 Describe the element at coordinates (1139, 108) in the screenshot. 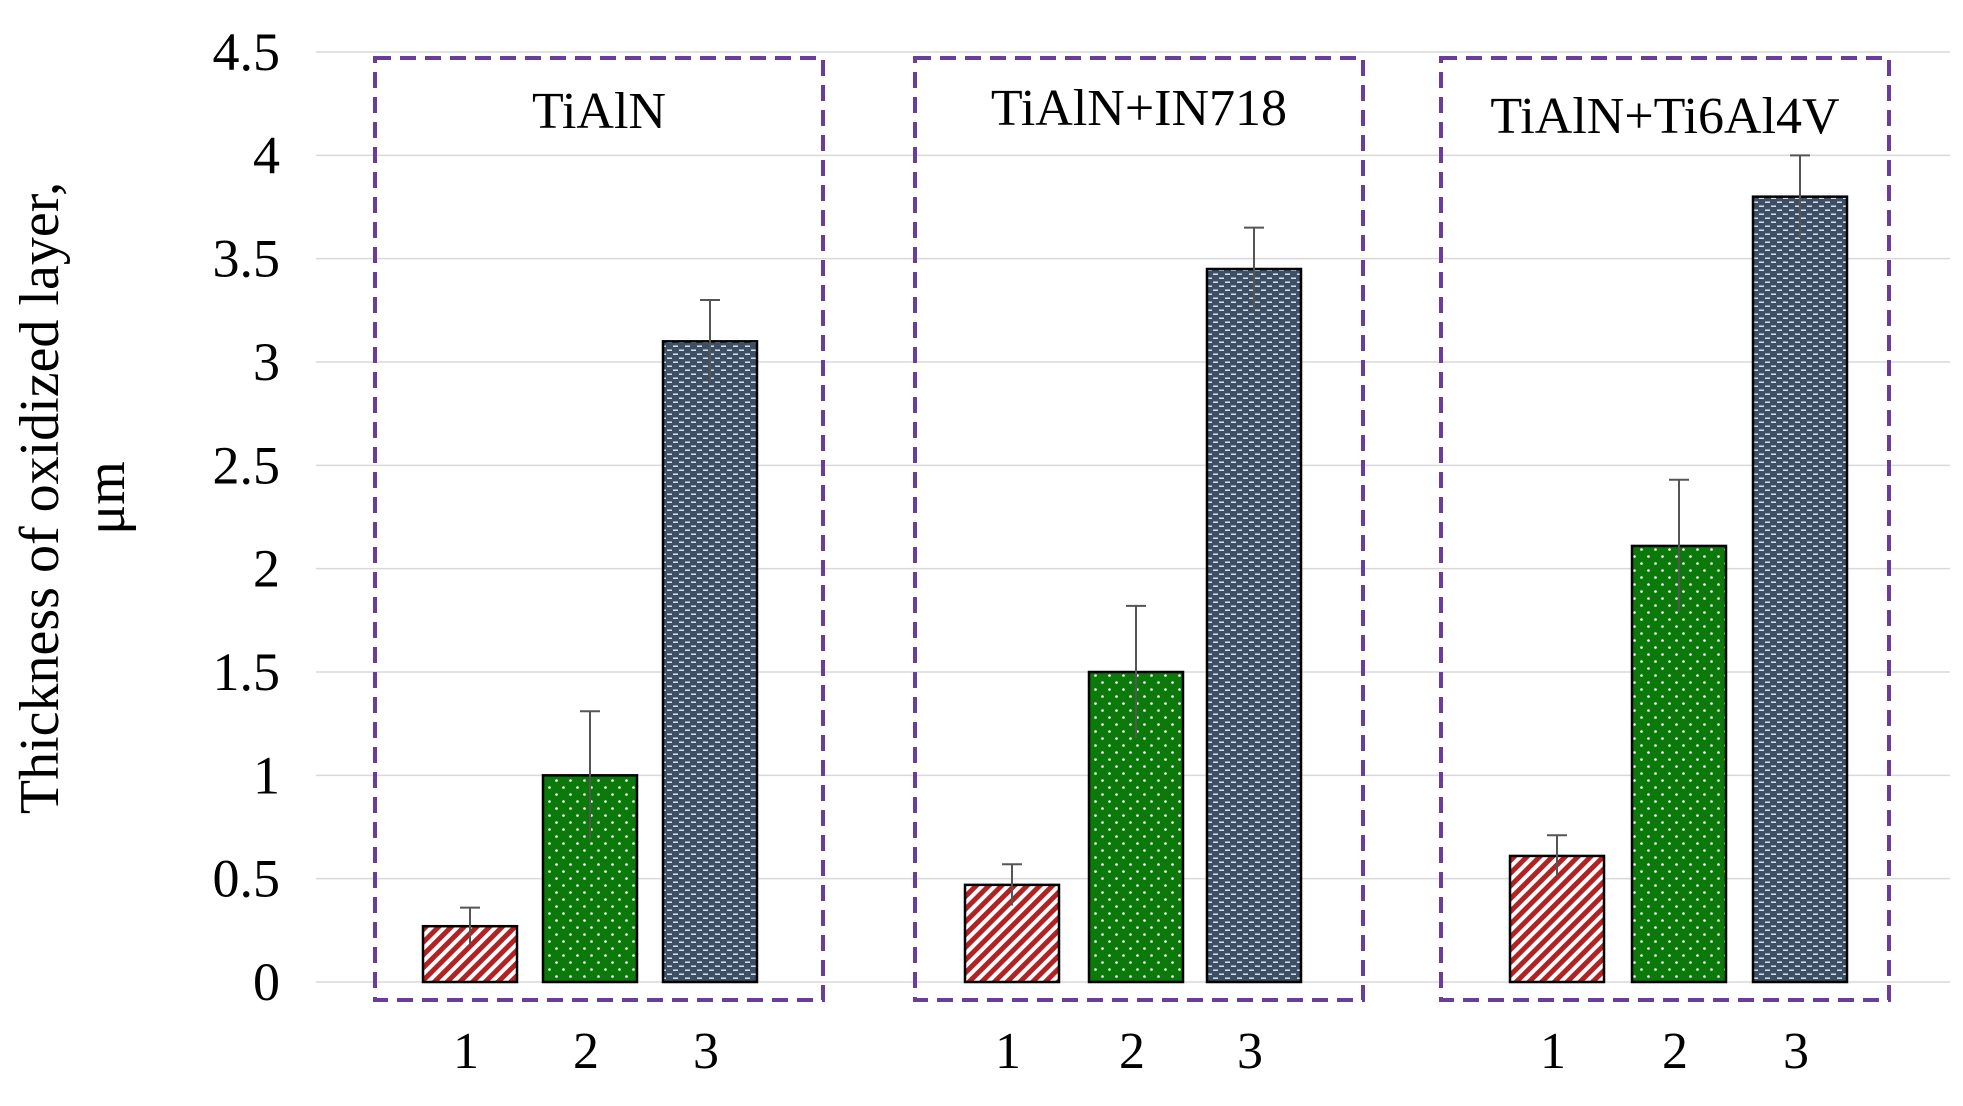

I see `group-title: TiAlN+IN718` at that location.